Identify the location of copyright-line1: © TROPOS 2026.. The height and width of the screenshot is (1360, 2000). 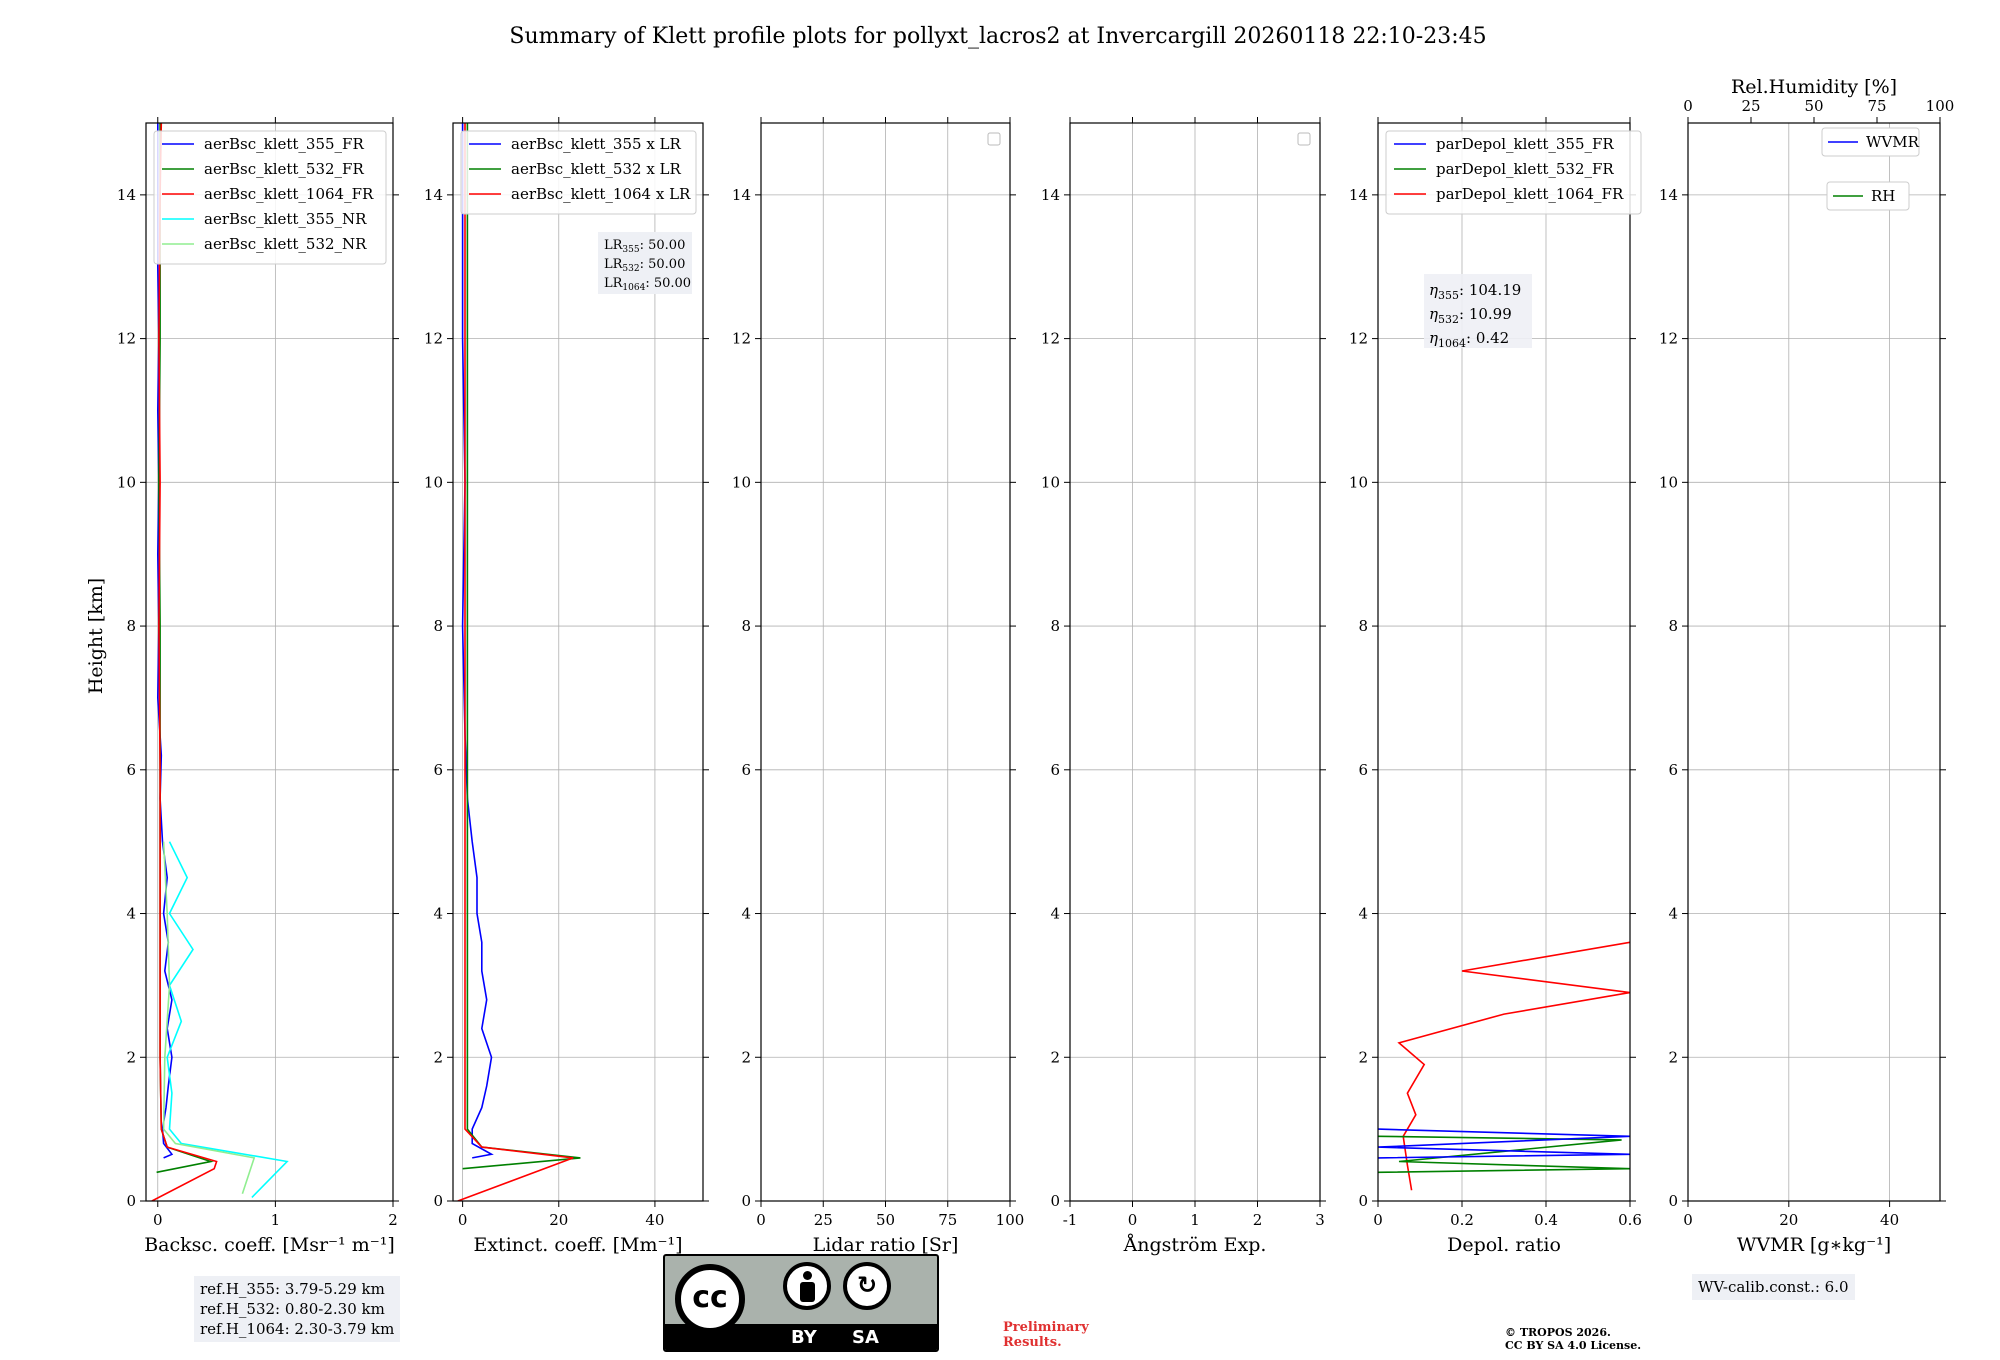
(1558, 1332).